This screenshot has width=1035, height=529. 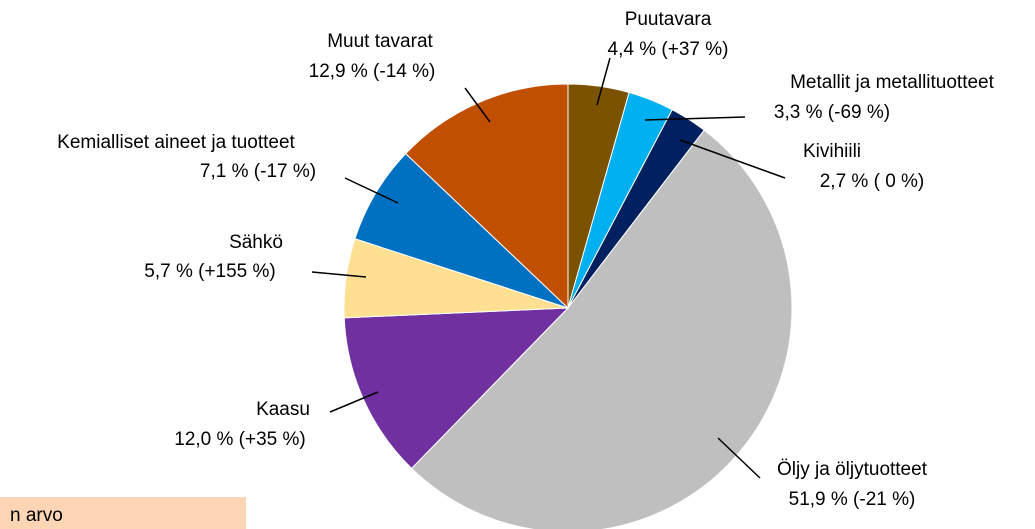 I want to click on slice-label: Kivihiili, so click(x=832, y=151).